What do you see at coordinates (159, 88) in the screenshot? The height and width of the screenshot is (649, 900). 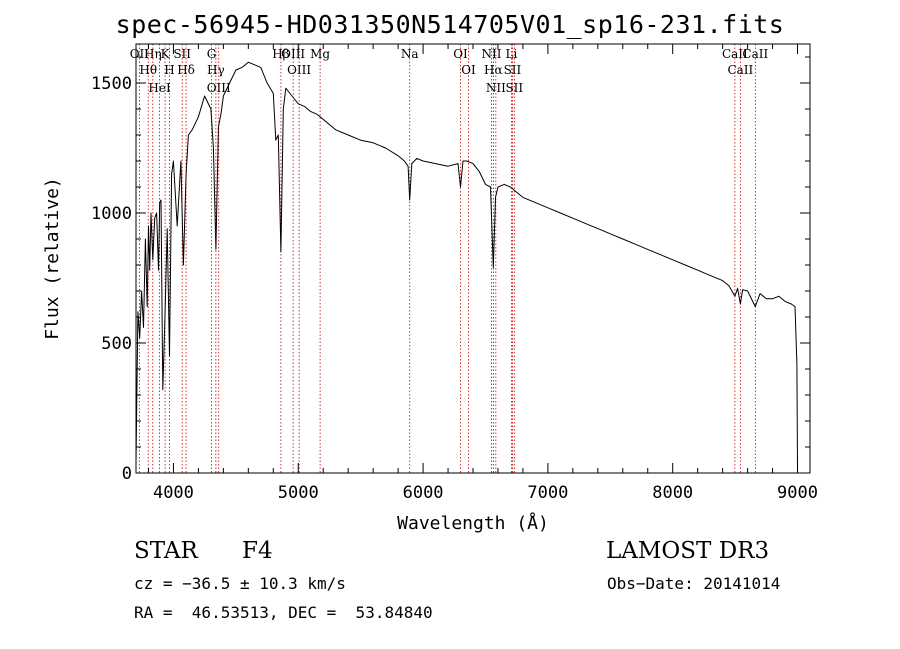 I see `marker-label-3: HeI` at bounding box center [159, 88].